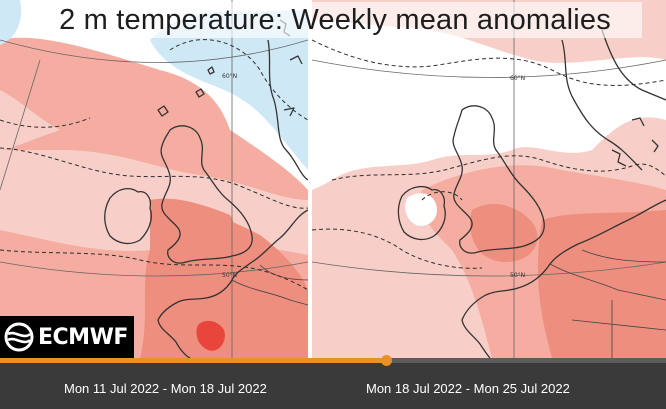  What do you see at coordinates (607, 303) in the screenshot?
I see `national-borders` at bounding box center [607, 303].